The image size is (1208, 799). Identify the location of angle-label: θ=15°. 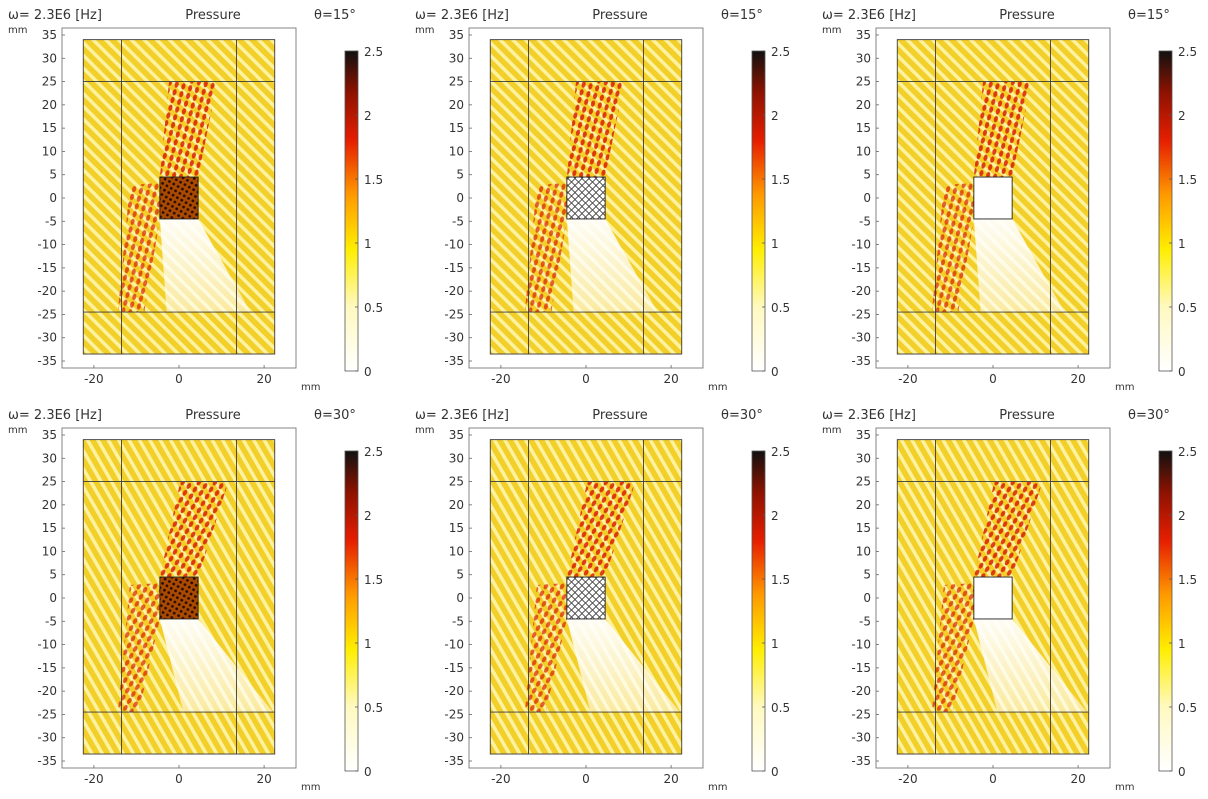
(335, 15).